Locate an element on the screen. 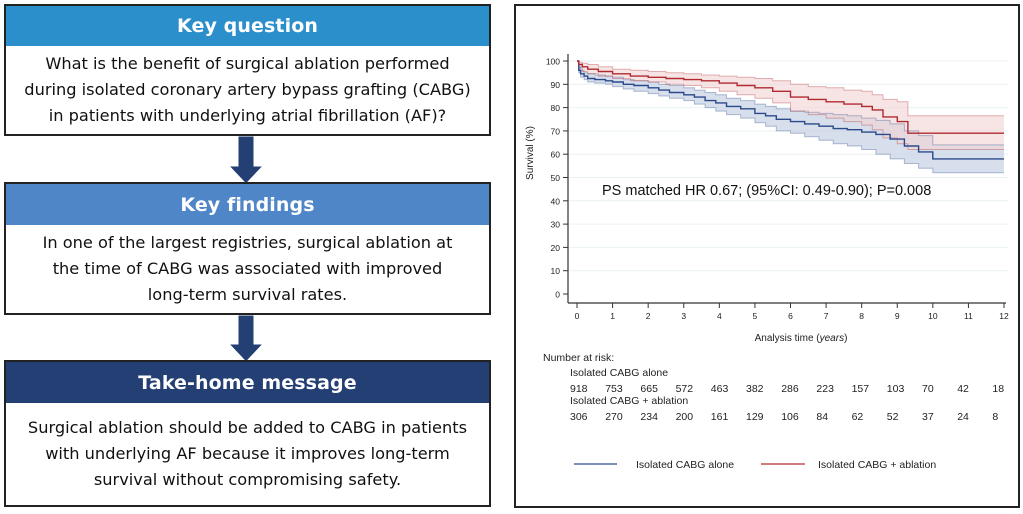 This screenshot has width=1023, height=514. risk-count: 382 is located at coordinates (755, 389).